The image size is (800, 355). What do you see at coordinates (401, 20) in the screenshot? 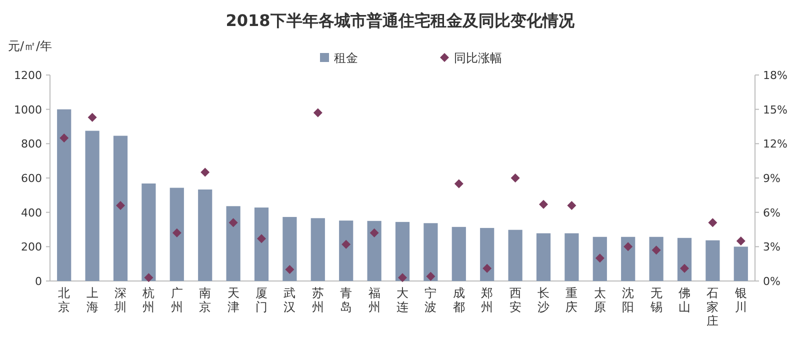
I see `chart-title: 2018下半年各城市普通住宅租金及同比变化情况` at bounding box center [401, 20].